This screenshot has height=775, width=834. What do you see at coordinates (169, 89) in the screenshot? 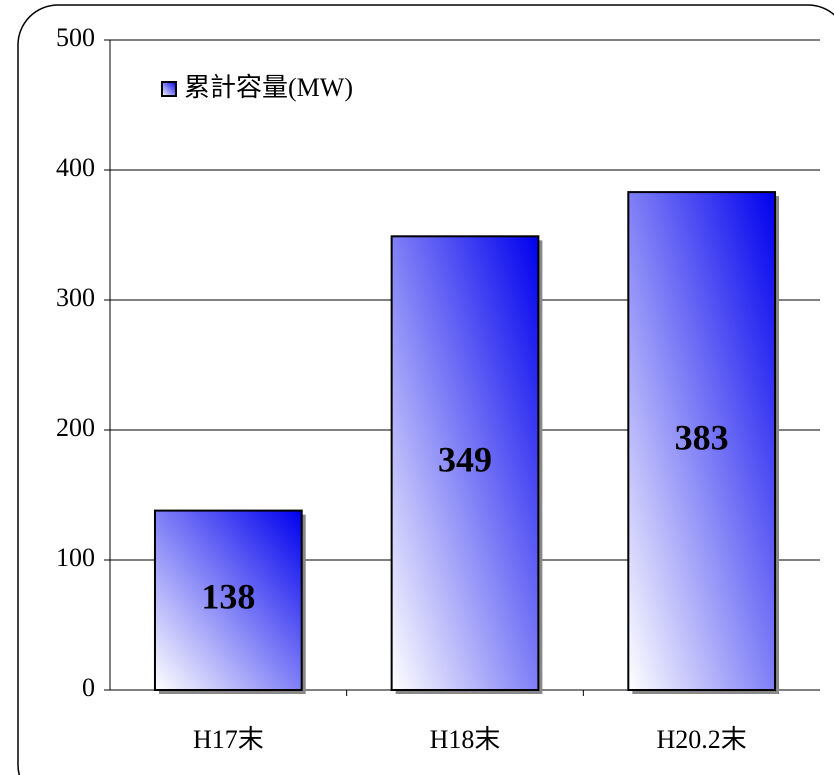
I see `legend-swatch` at bounding box center [169, 89].